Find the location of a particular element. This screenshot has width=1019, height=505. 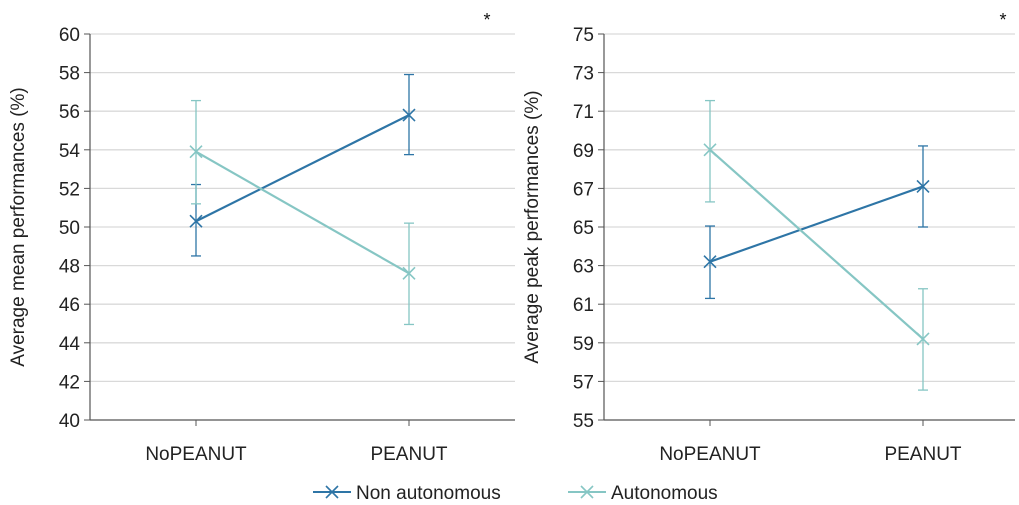

legend: Non autonomous Autonomous is located at coordinates (515, 493).